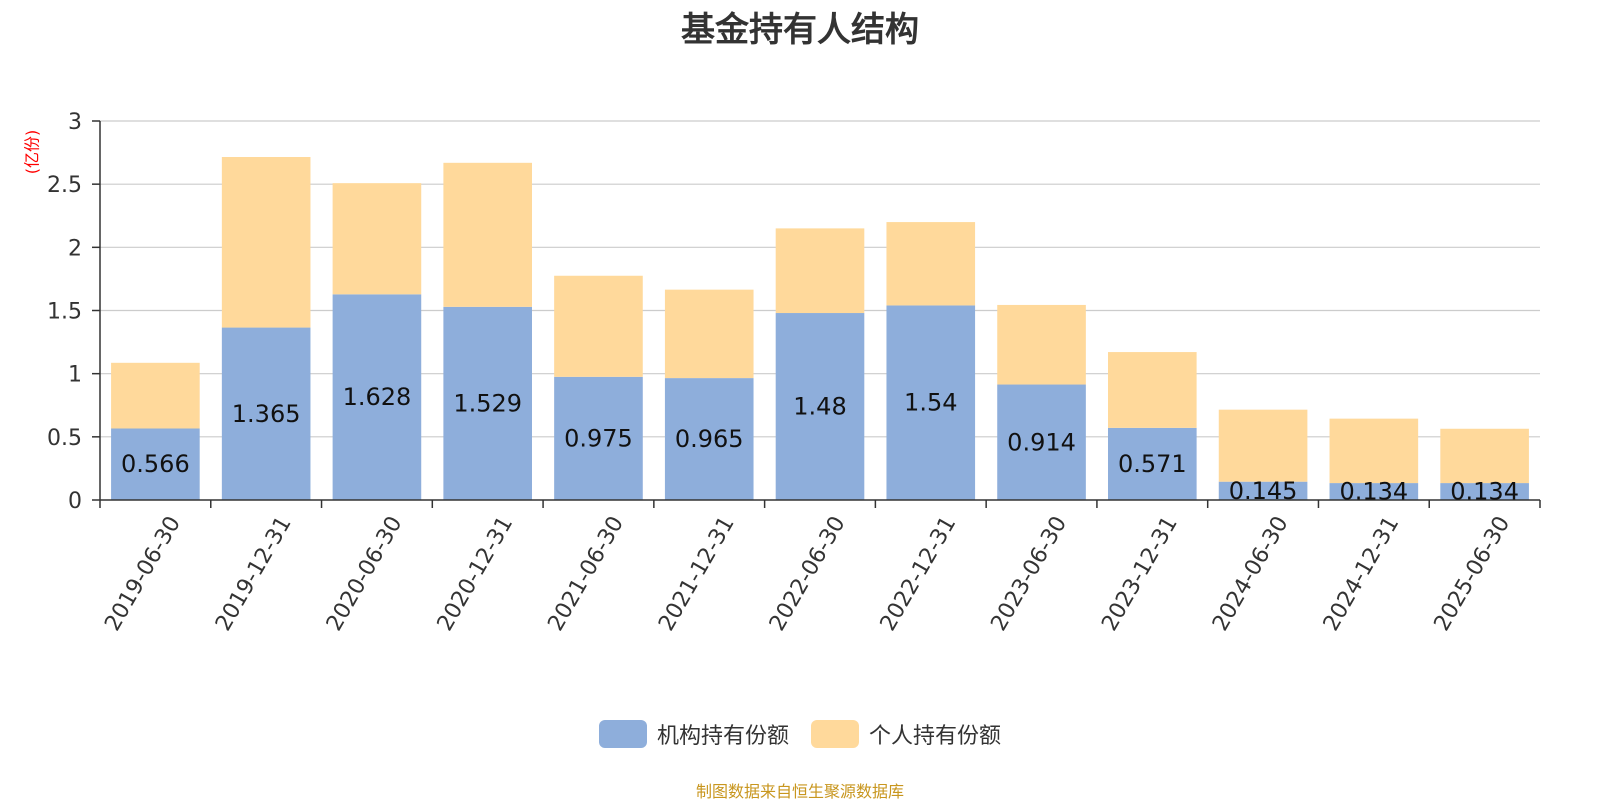 The width and height of the screenshot is (1600, 802). Describe the element at coordinates (622, 734) in the screenshot. I see `legend-swatch-institutional` at that location.